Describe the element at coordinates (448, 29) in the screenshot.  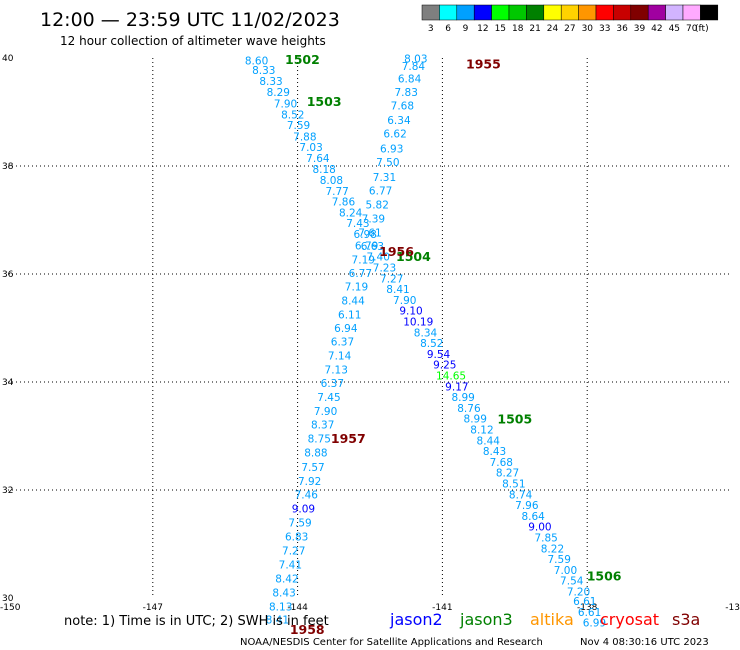
I see `legend-bin-label: 6` at that location.